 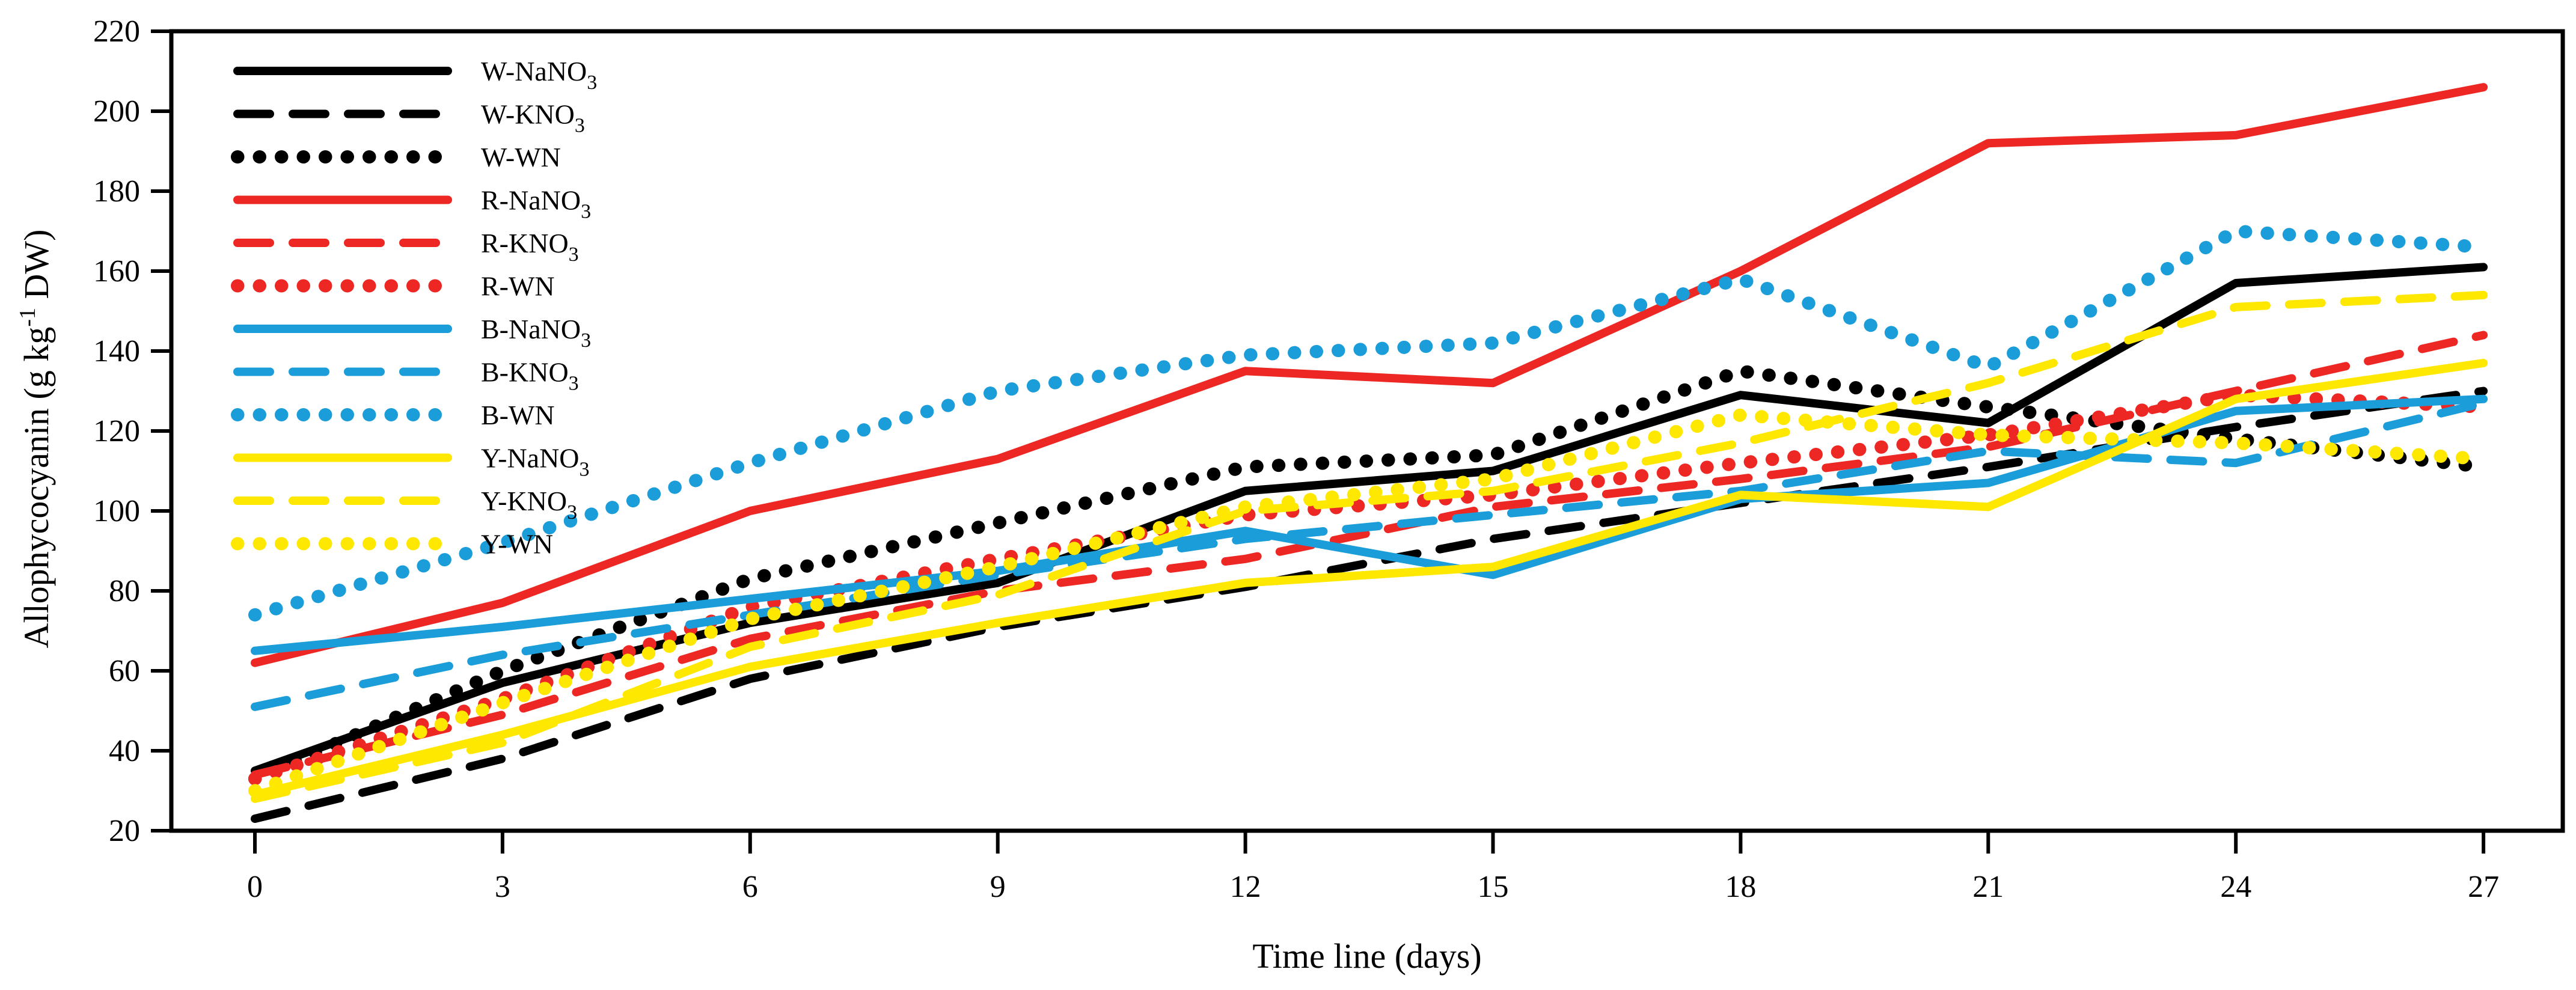 What do you see at coordinates (124, 591) in the screenshot?
I see `y-tick-label: 80` at bounding box center [124, 591].